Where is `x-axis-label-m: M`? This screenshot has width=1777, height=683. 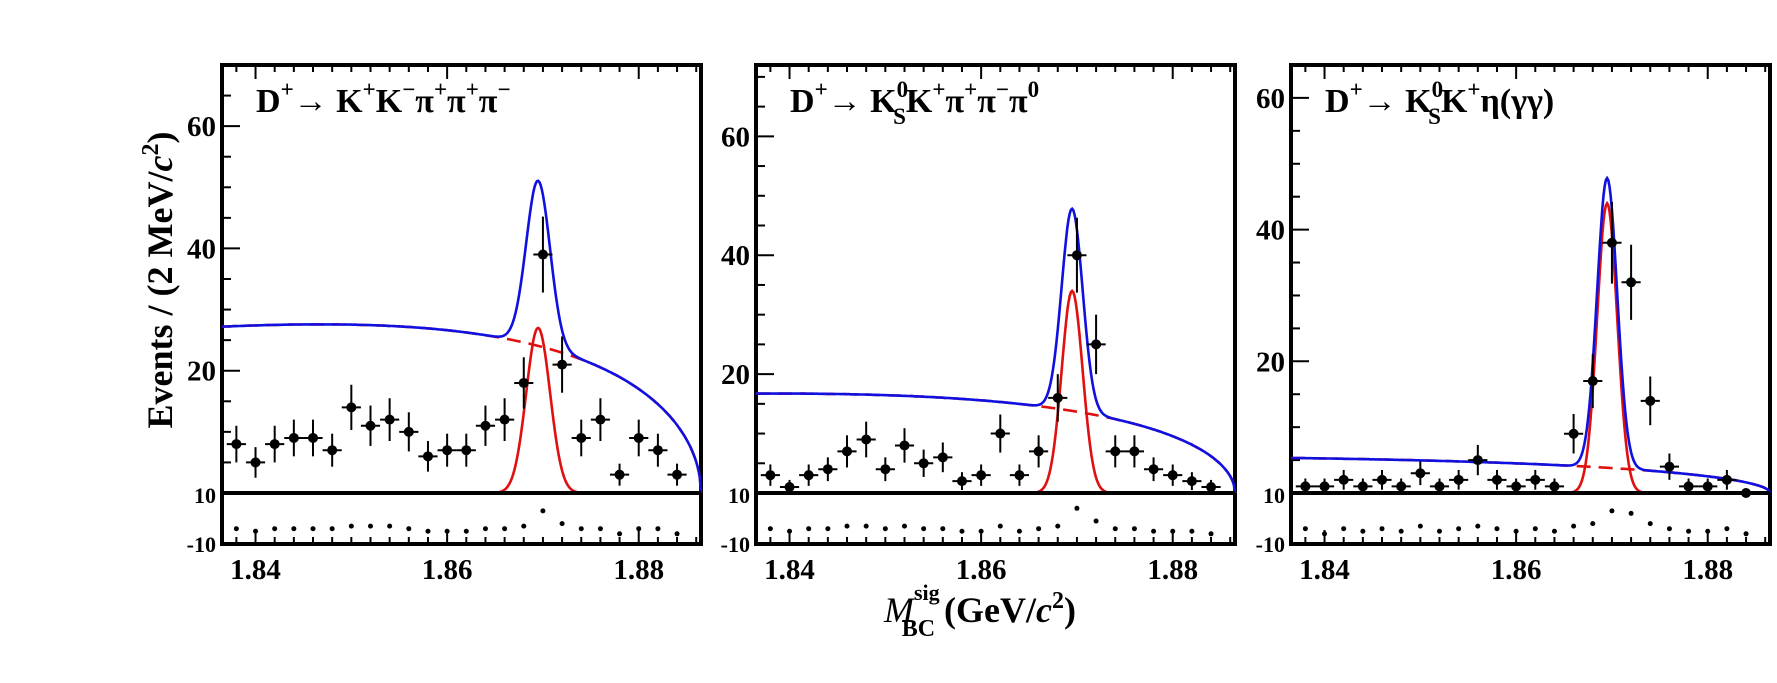
x-axis-label-m: M is located at coordinates (899, 610).